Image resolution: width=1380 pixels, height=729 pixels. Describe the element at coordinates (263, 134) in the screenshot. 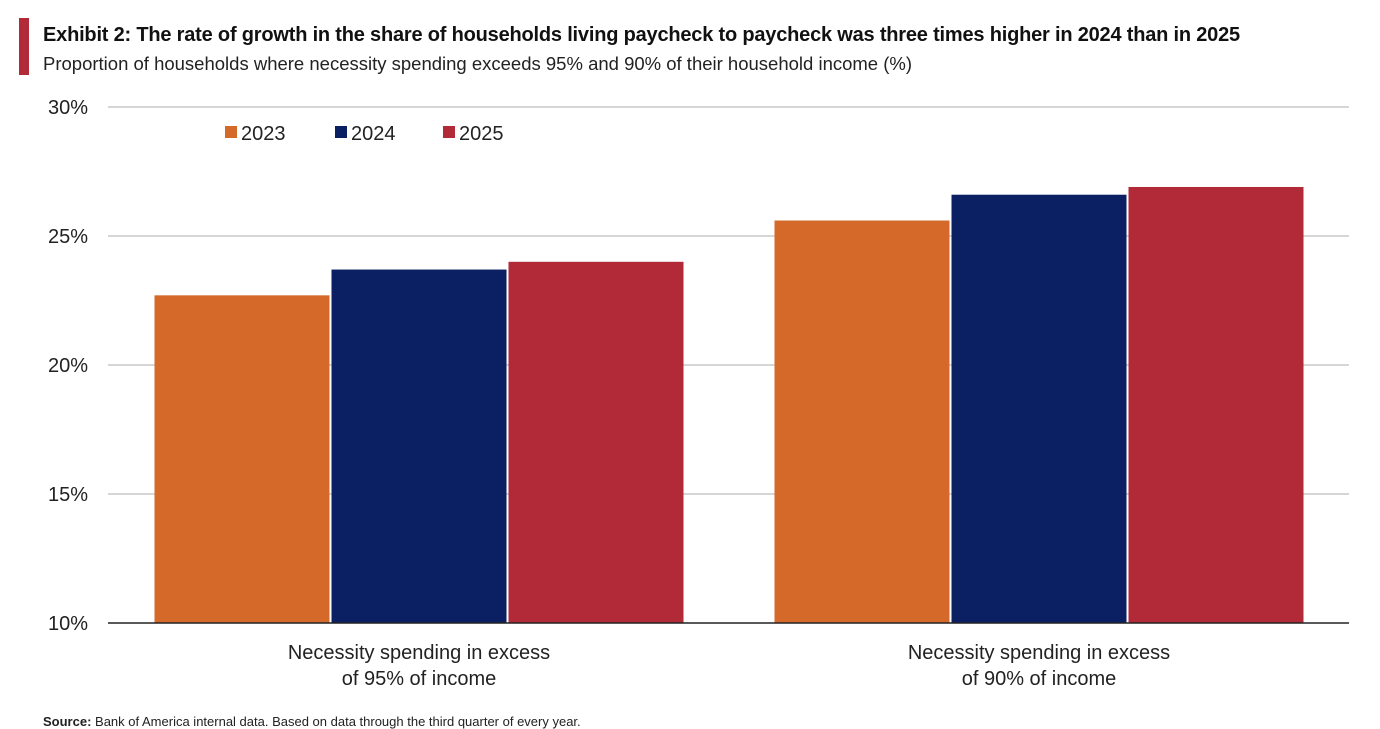

I see `legend-label-2023: 2023` at that location.